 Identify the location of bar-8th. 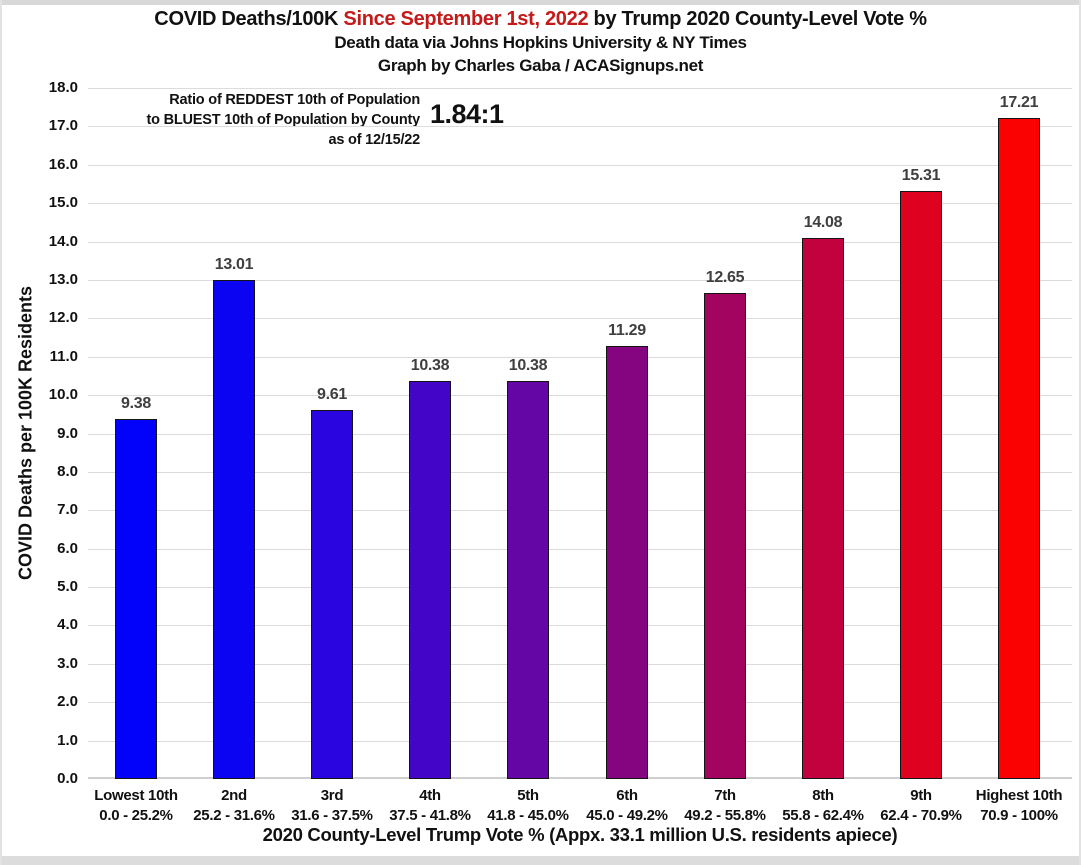
(823, 508).